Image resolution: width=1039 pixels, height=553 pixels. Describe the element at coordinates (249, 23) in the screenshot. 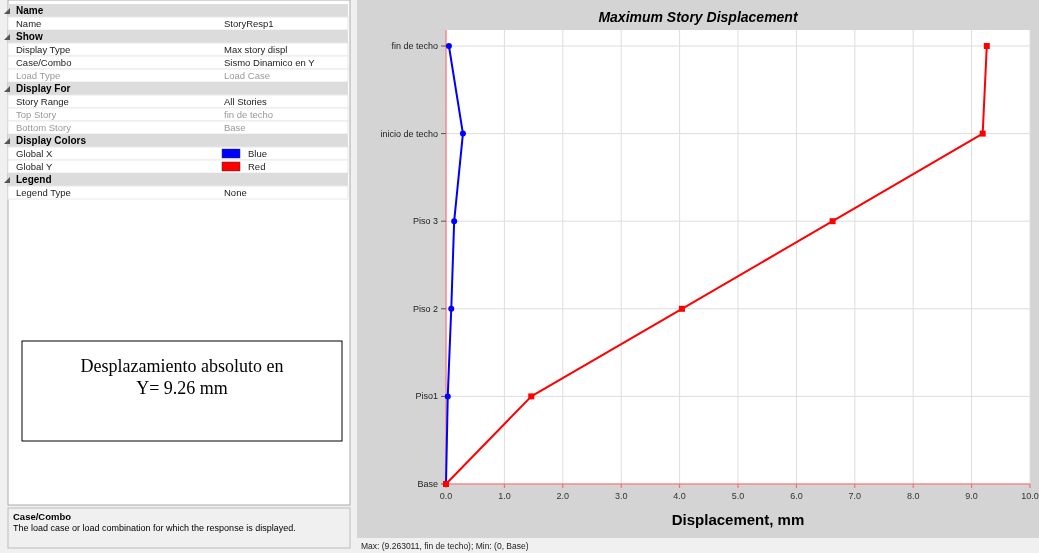

I see `text: StoryResp1` at that location.